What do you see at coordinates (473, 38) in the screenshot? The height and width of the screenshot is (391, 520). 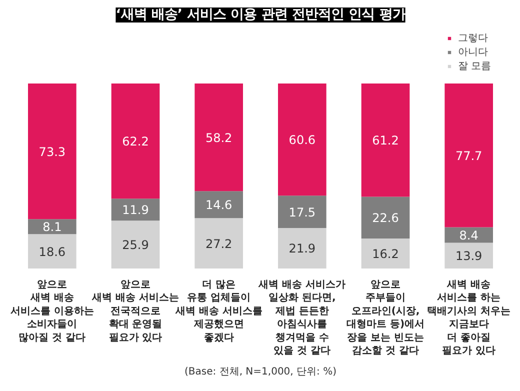 I see `legend-label: 그렇다` at bounding box center [473, 38].